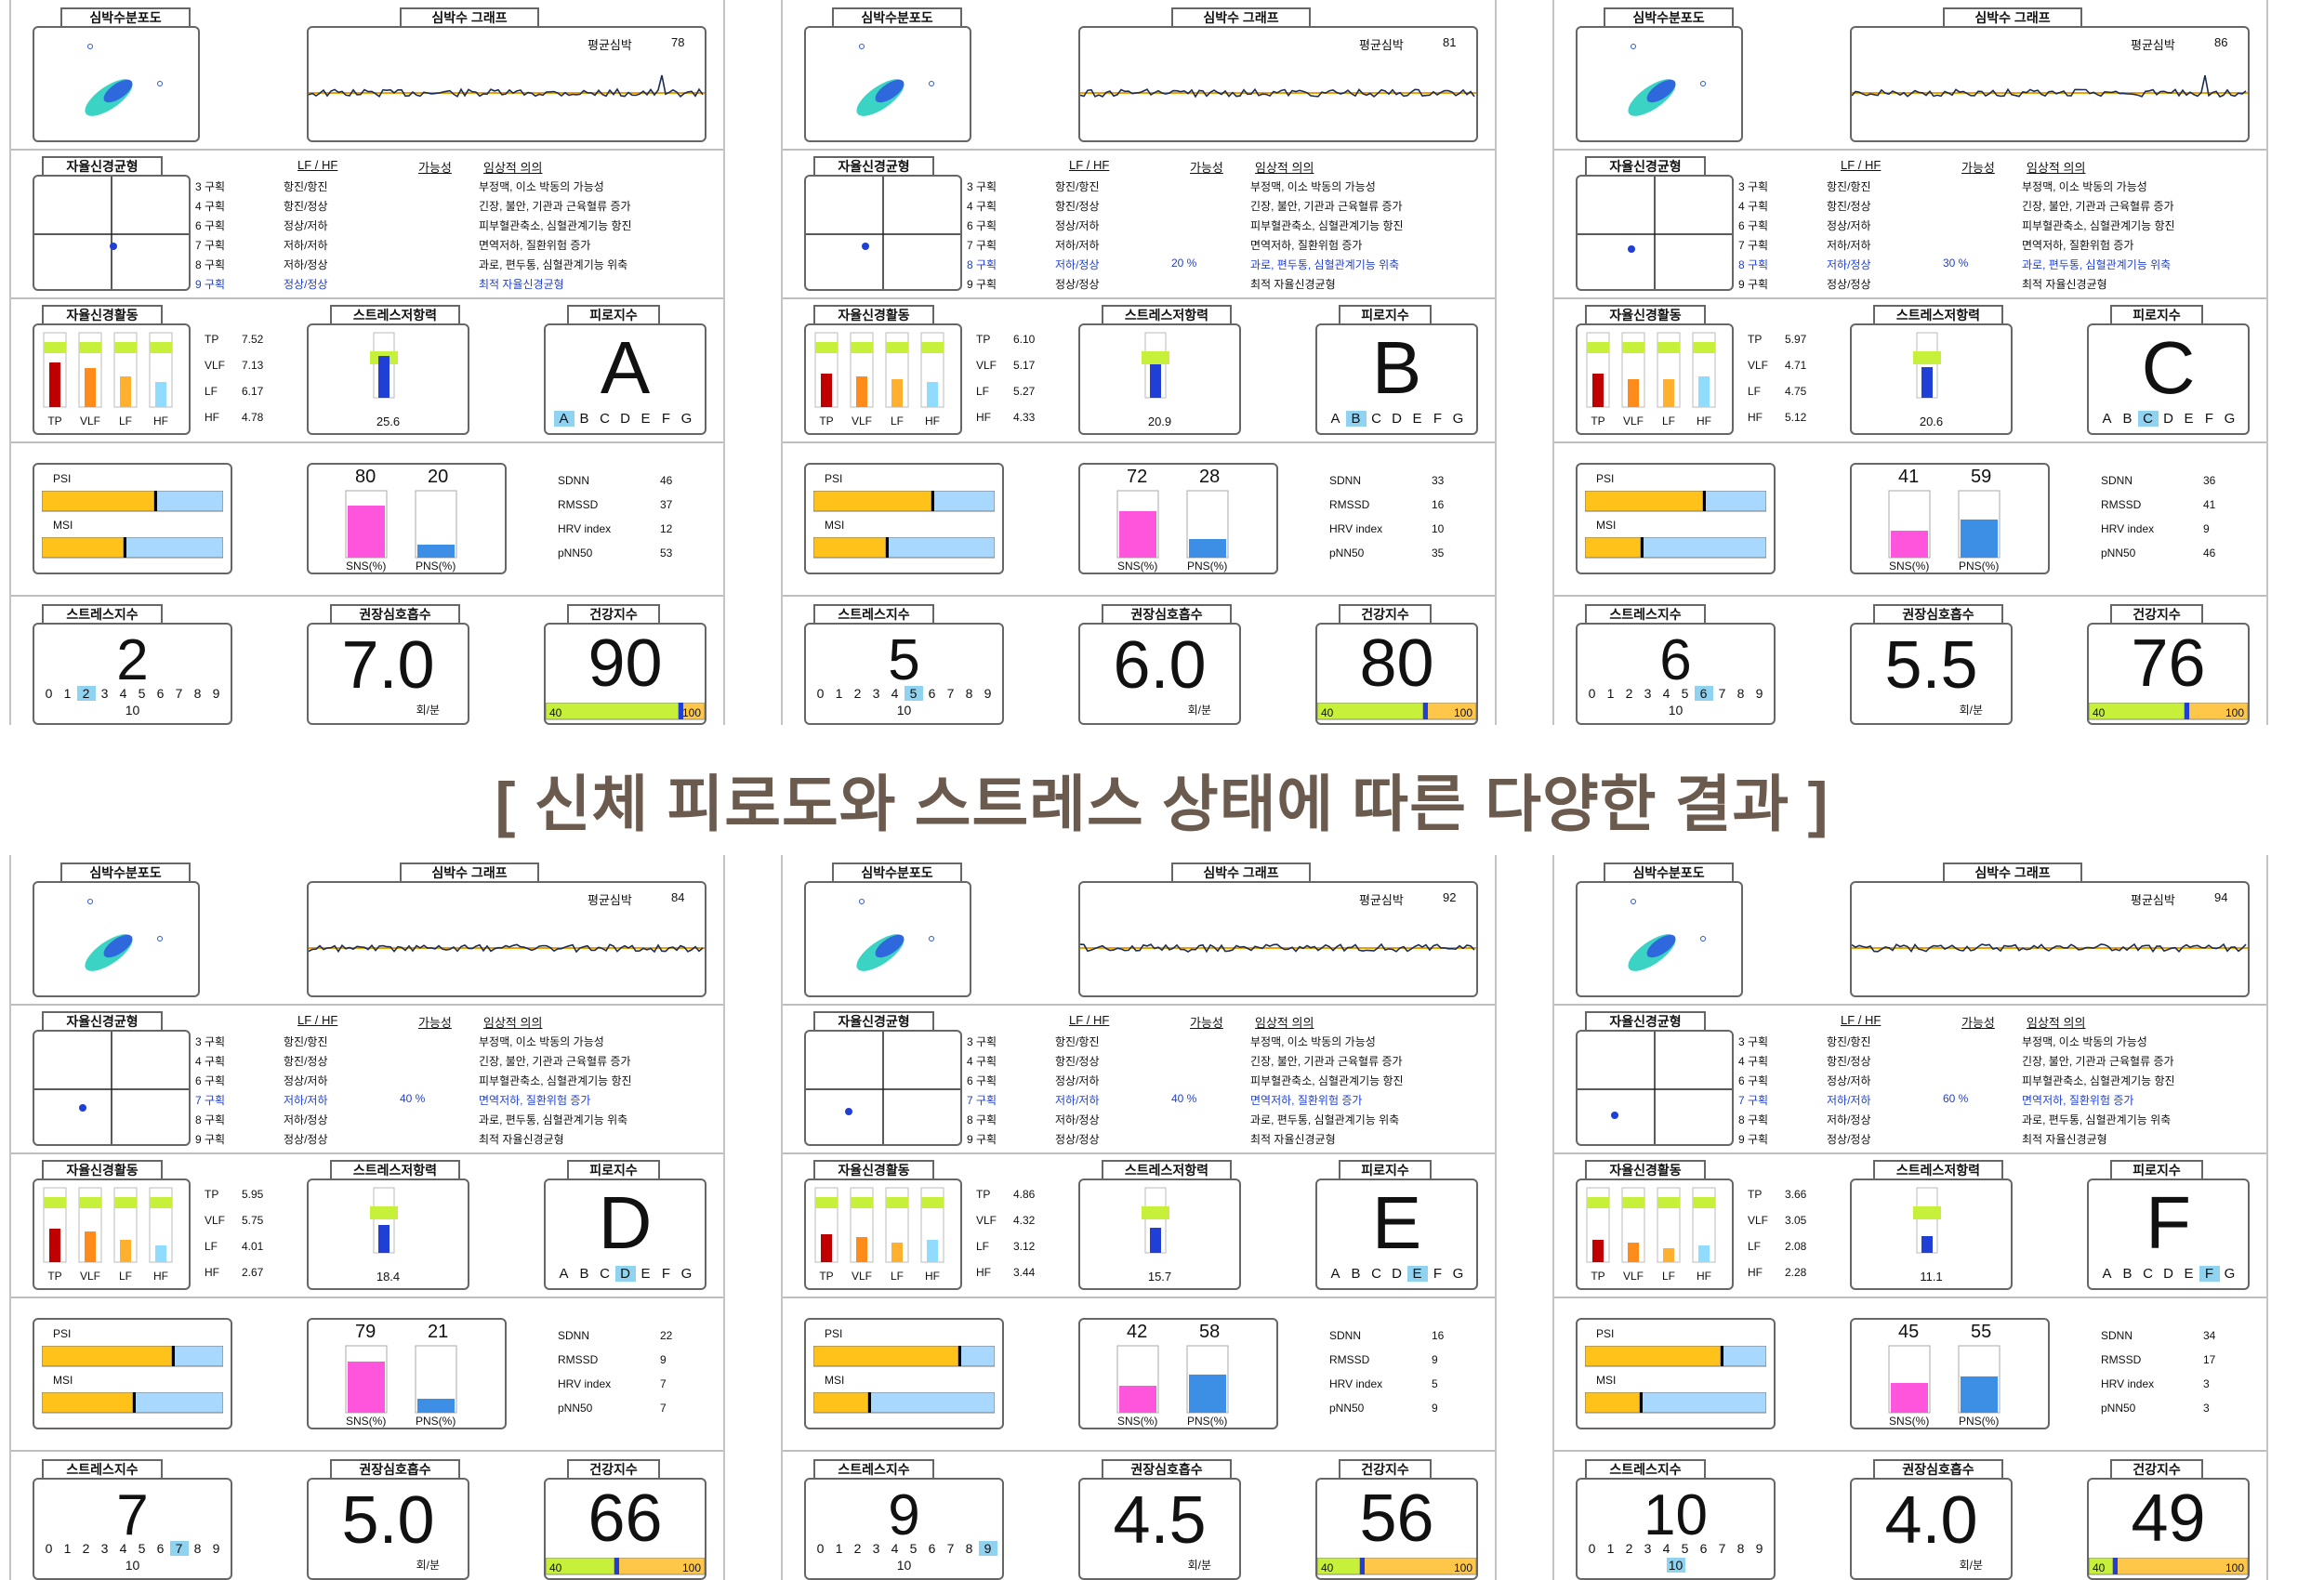 This screenshot has height=1580, width=2324. What do you see at coordinates (1159, 1277) in the screenshot?
I see `stress-resist-value: 15.7` at bounding box center [1159, 1277].